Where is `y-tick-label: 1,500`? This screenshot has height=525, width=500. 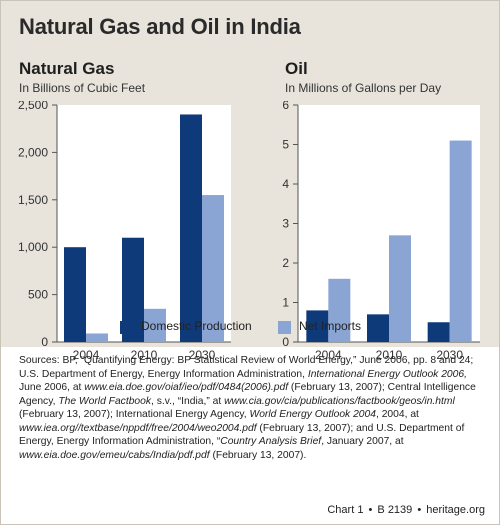
y-tick-label: 1,500 is located at coordinates (33, 200).